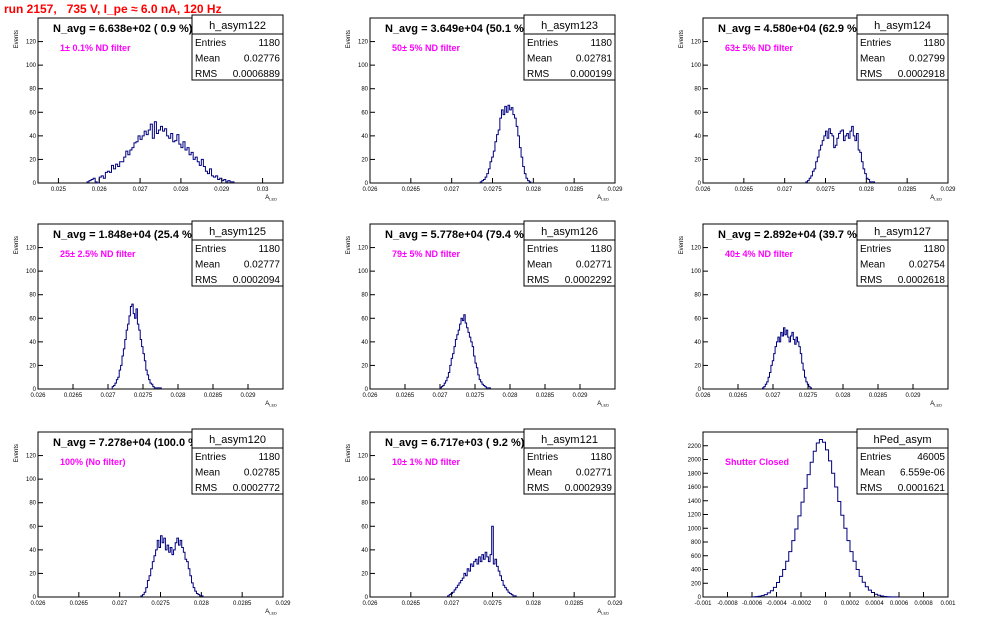 The height and width of the screenshot is (622, 996). I want to click on x-tick-label: -0.0002, so click(801, 604).